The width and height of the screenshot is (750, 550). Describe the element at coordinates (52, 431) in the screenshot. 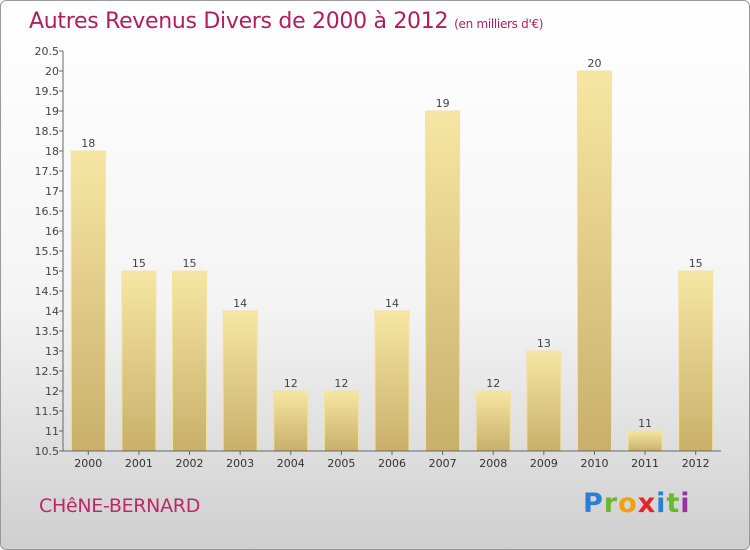

I see `y-tick-label: 11` at that location.